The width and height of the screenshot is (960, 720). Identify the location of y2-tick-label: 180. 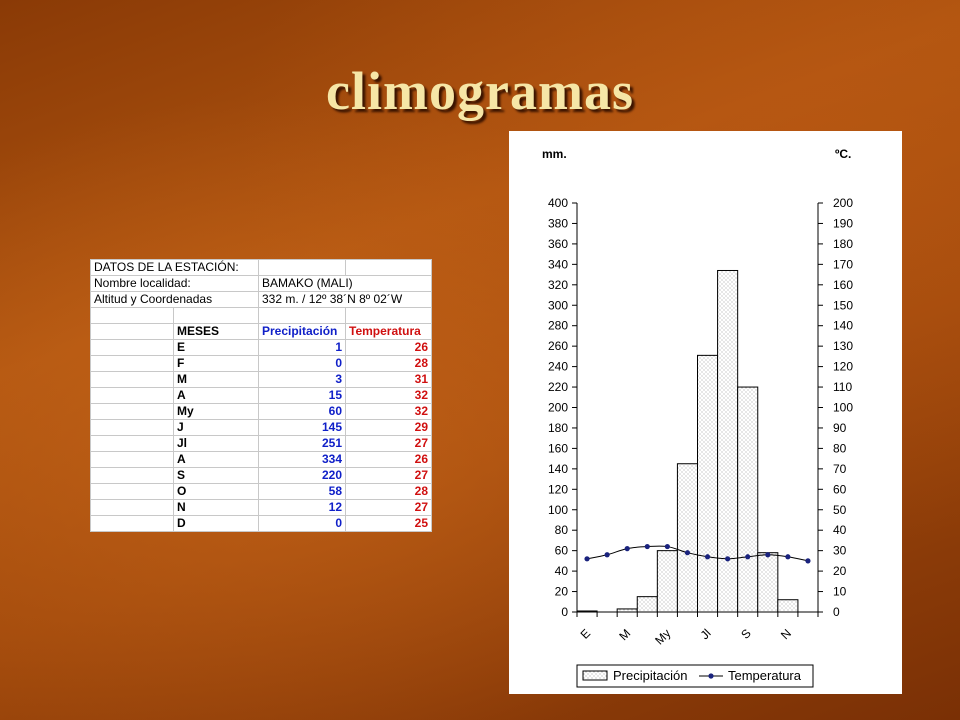
(843, 244).